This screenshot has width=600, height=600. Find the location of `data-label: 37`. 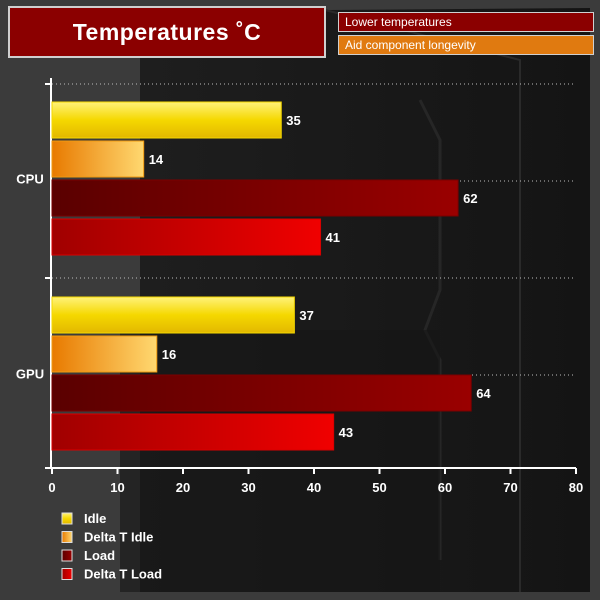

data-label: 37 is located at coordinates (306, 315).